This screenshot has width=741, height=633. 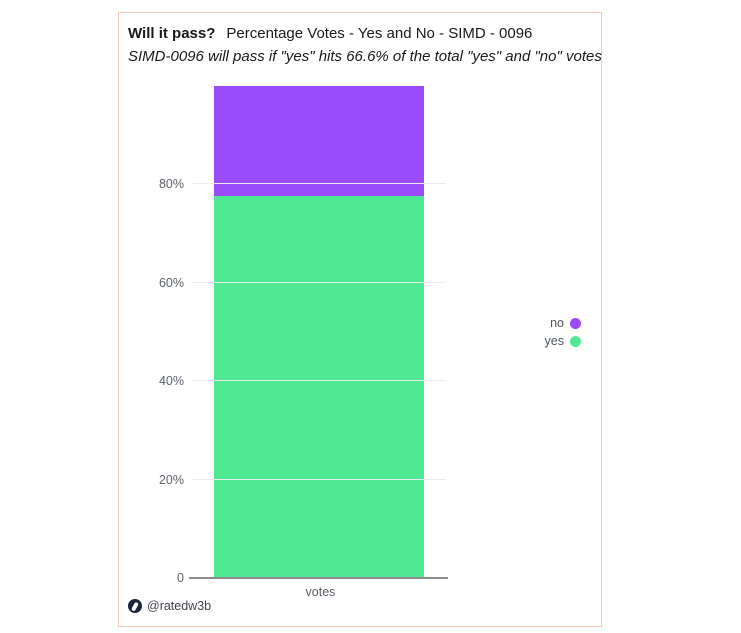 What do you see at coordinates (171, 479) in the screenshot?
I see `y-axis-tick-label-20: 20%` at bounding box center [171, 479].